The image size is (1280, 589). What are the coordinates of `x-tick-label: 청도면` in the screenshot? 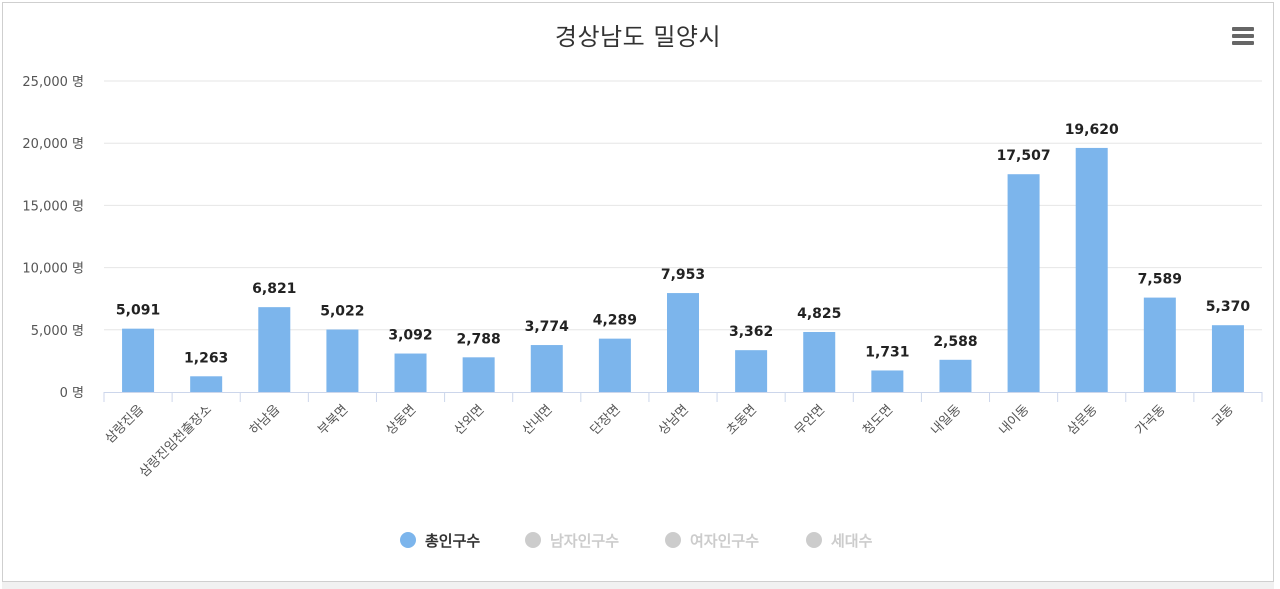 It's located at (878, 420).